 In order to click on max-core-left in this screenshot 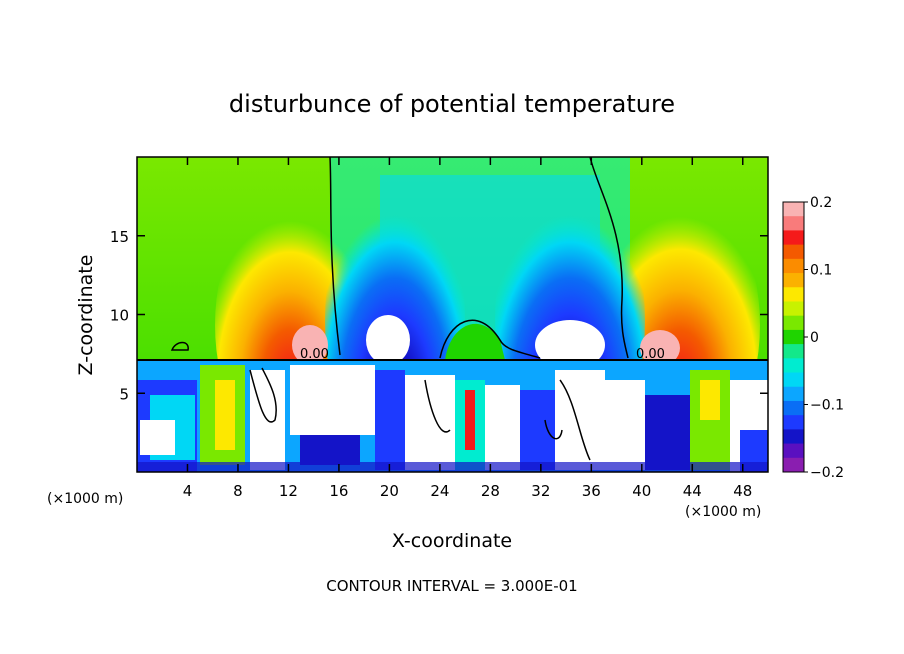, I will do `click(310, 345)`.